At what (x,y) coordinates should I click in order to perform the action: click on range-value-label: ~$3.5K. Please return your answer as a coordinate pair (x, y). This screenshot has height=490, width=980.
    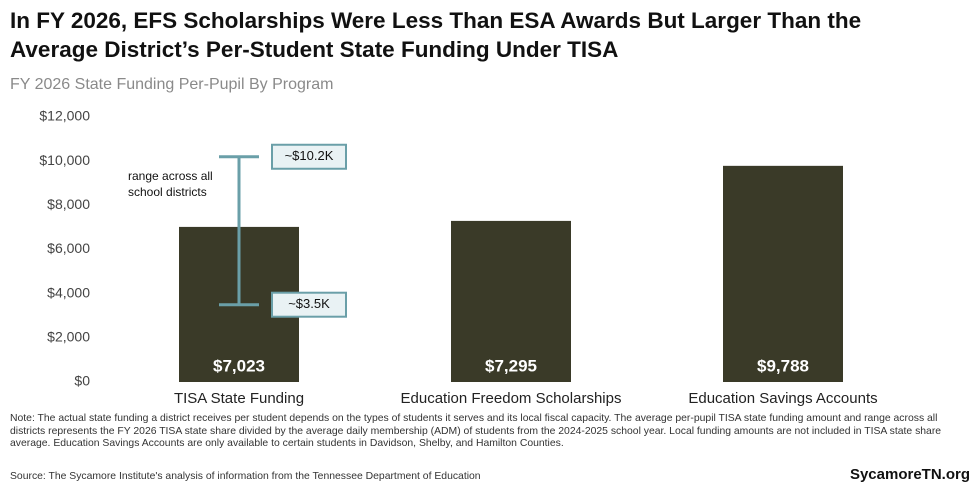
    Looking at the image, I should click on (309, 303).